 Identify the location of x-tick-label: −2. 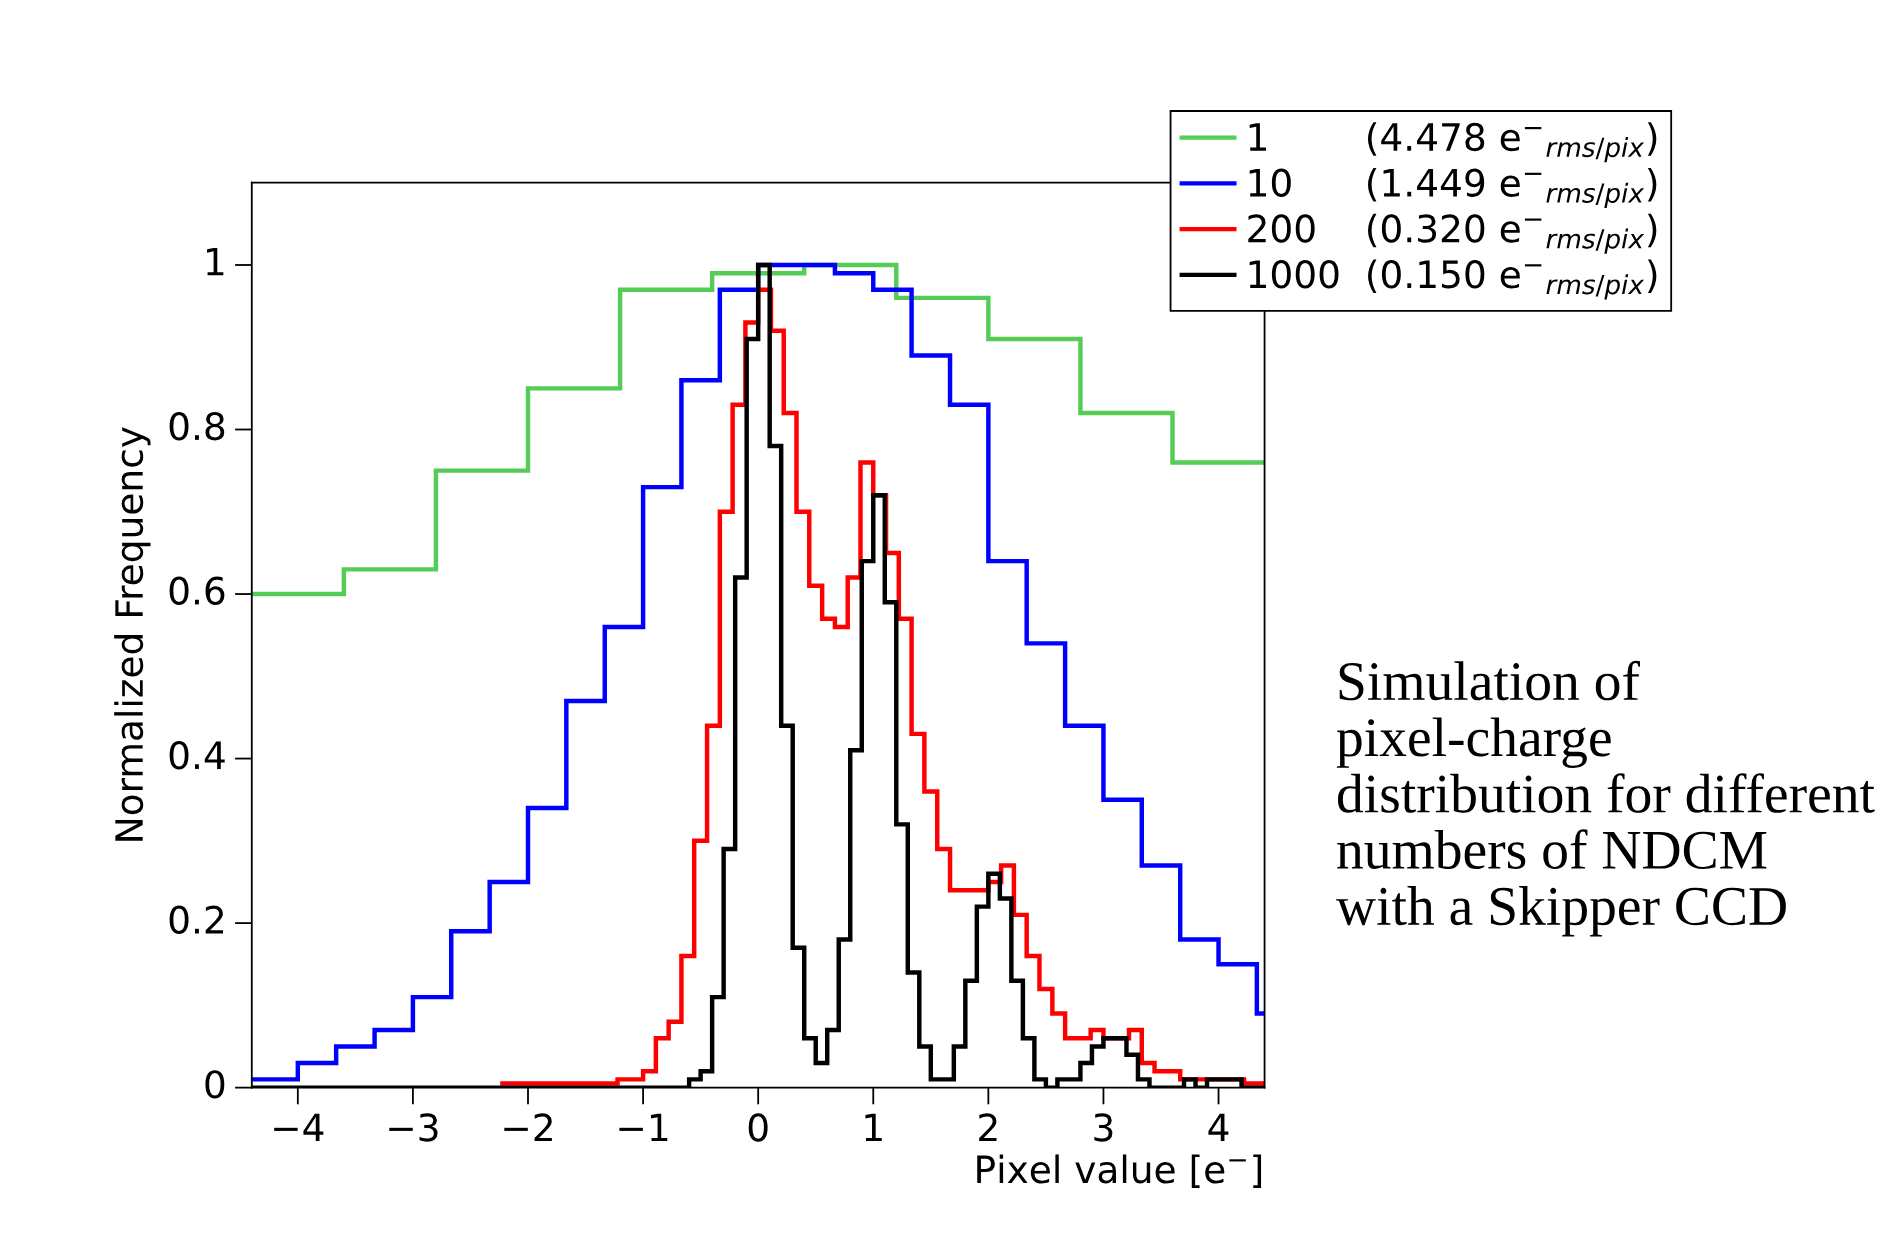
(528, 1127).